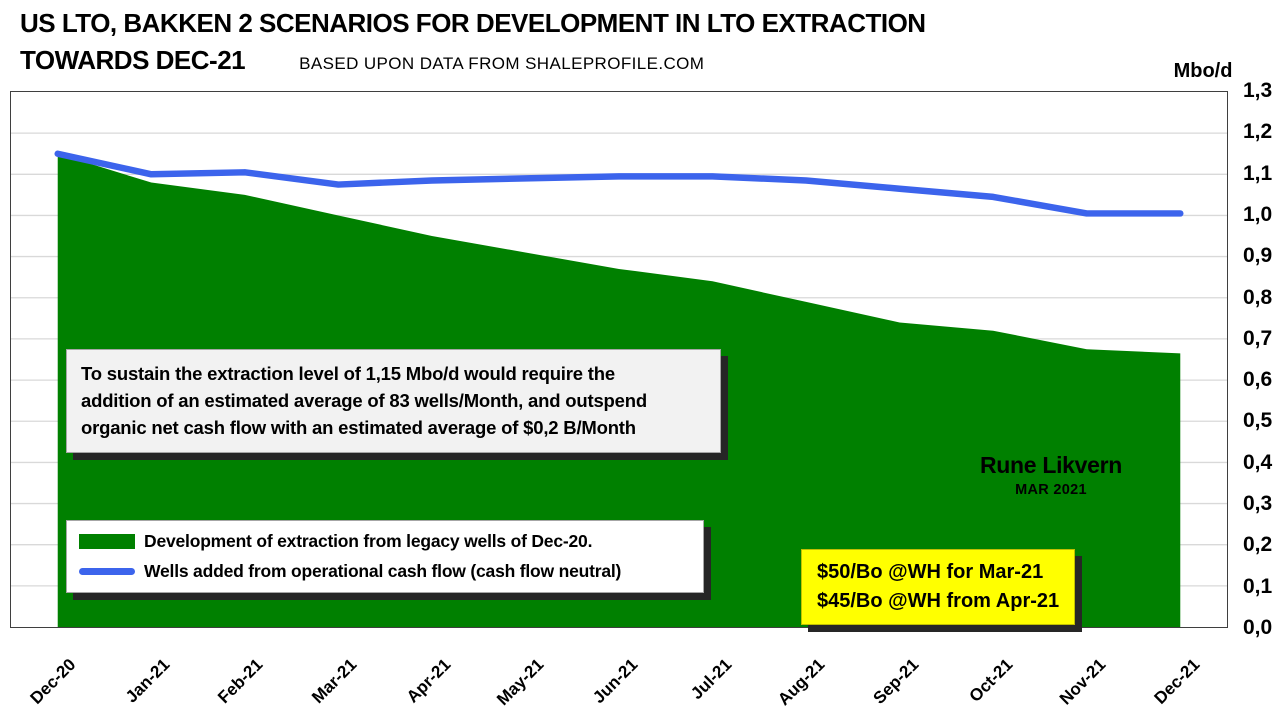  What do you see at coordinates (107, 541) in the screenshot?
I see `legend-area-swatch-icon` at bounding box center [107, 541].